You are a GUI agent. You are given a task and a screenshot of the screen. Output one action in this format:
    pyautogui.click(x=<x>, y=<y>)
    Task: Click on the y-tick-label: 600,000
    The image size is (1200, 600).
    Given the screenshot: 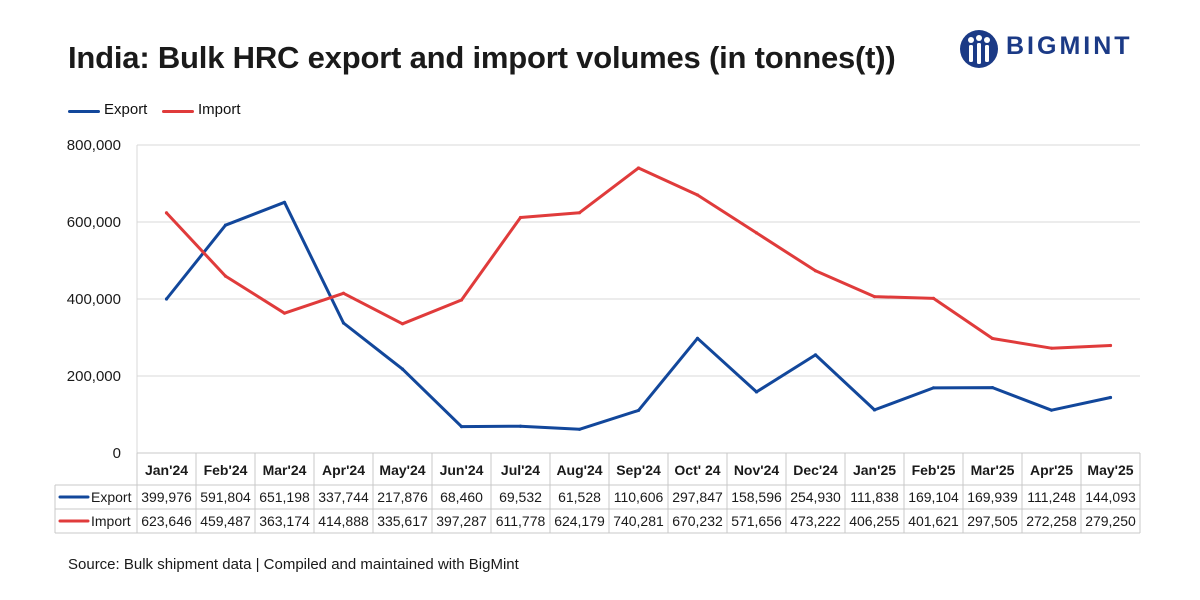 What is the action you would take?
    pyautogui.click(x=94, y=222)
    